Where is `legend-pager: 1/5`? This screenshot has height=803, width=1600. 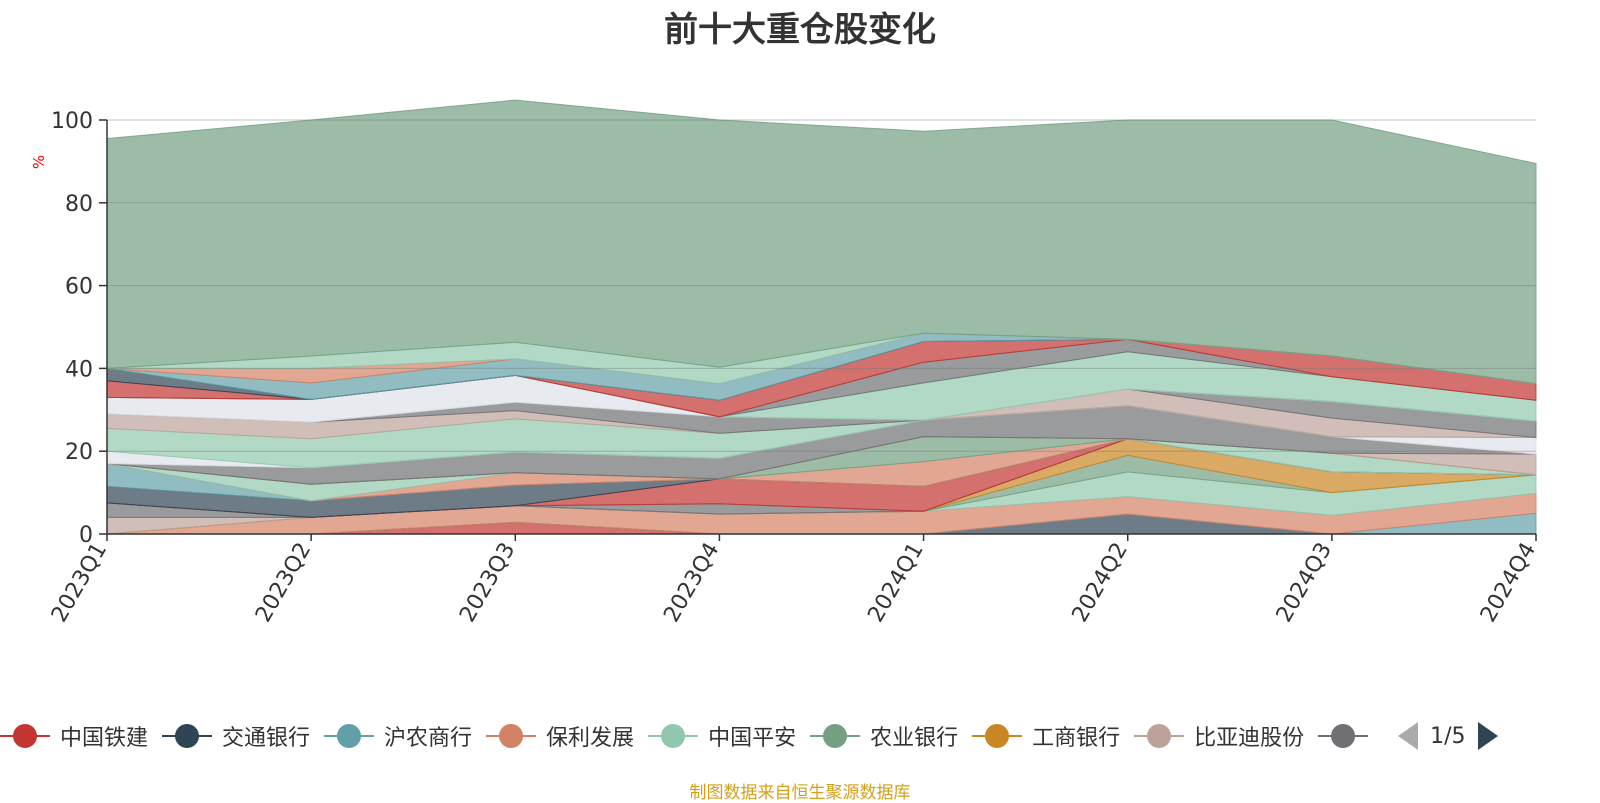
legend-pager: 1/5 is located at coordinates (1448, 736).